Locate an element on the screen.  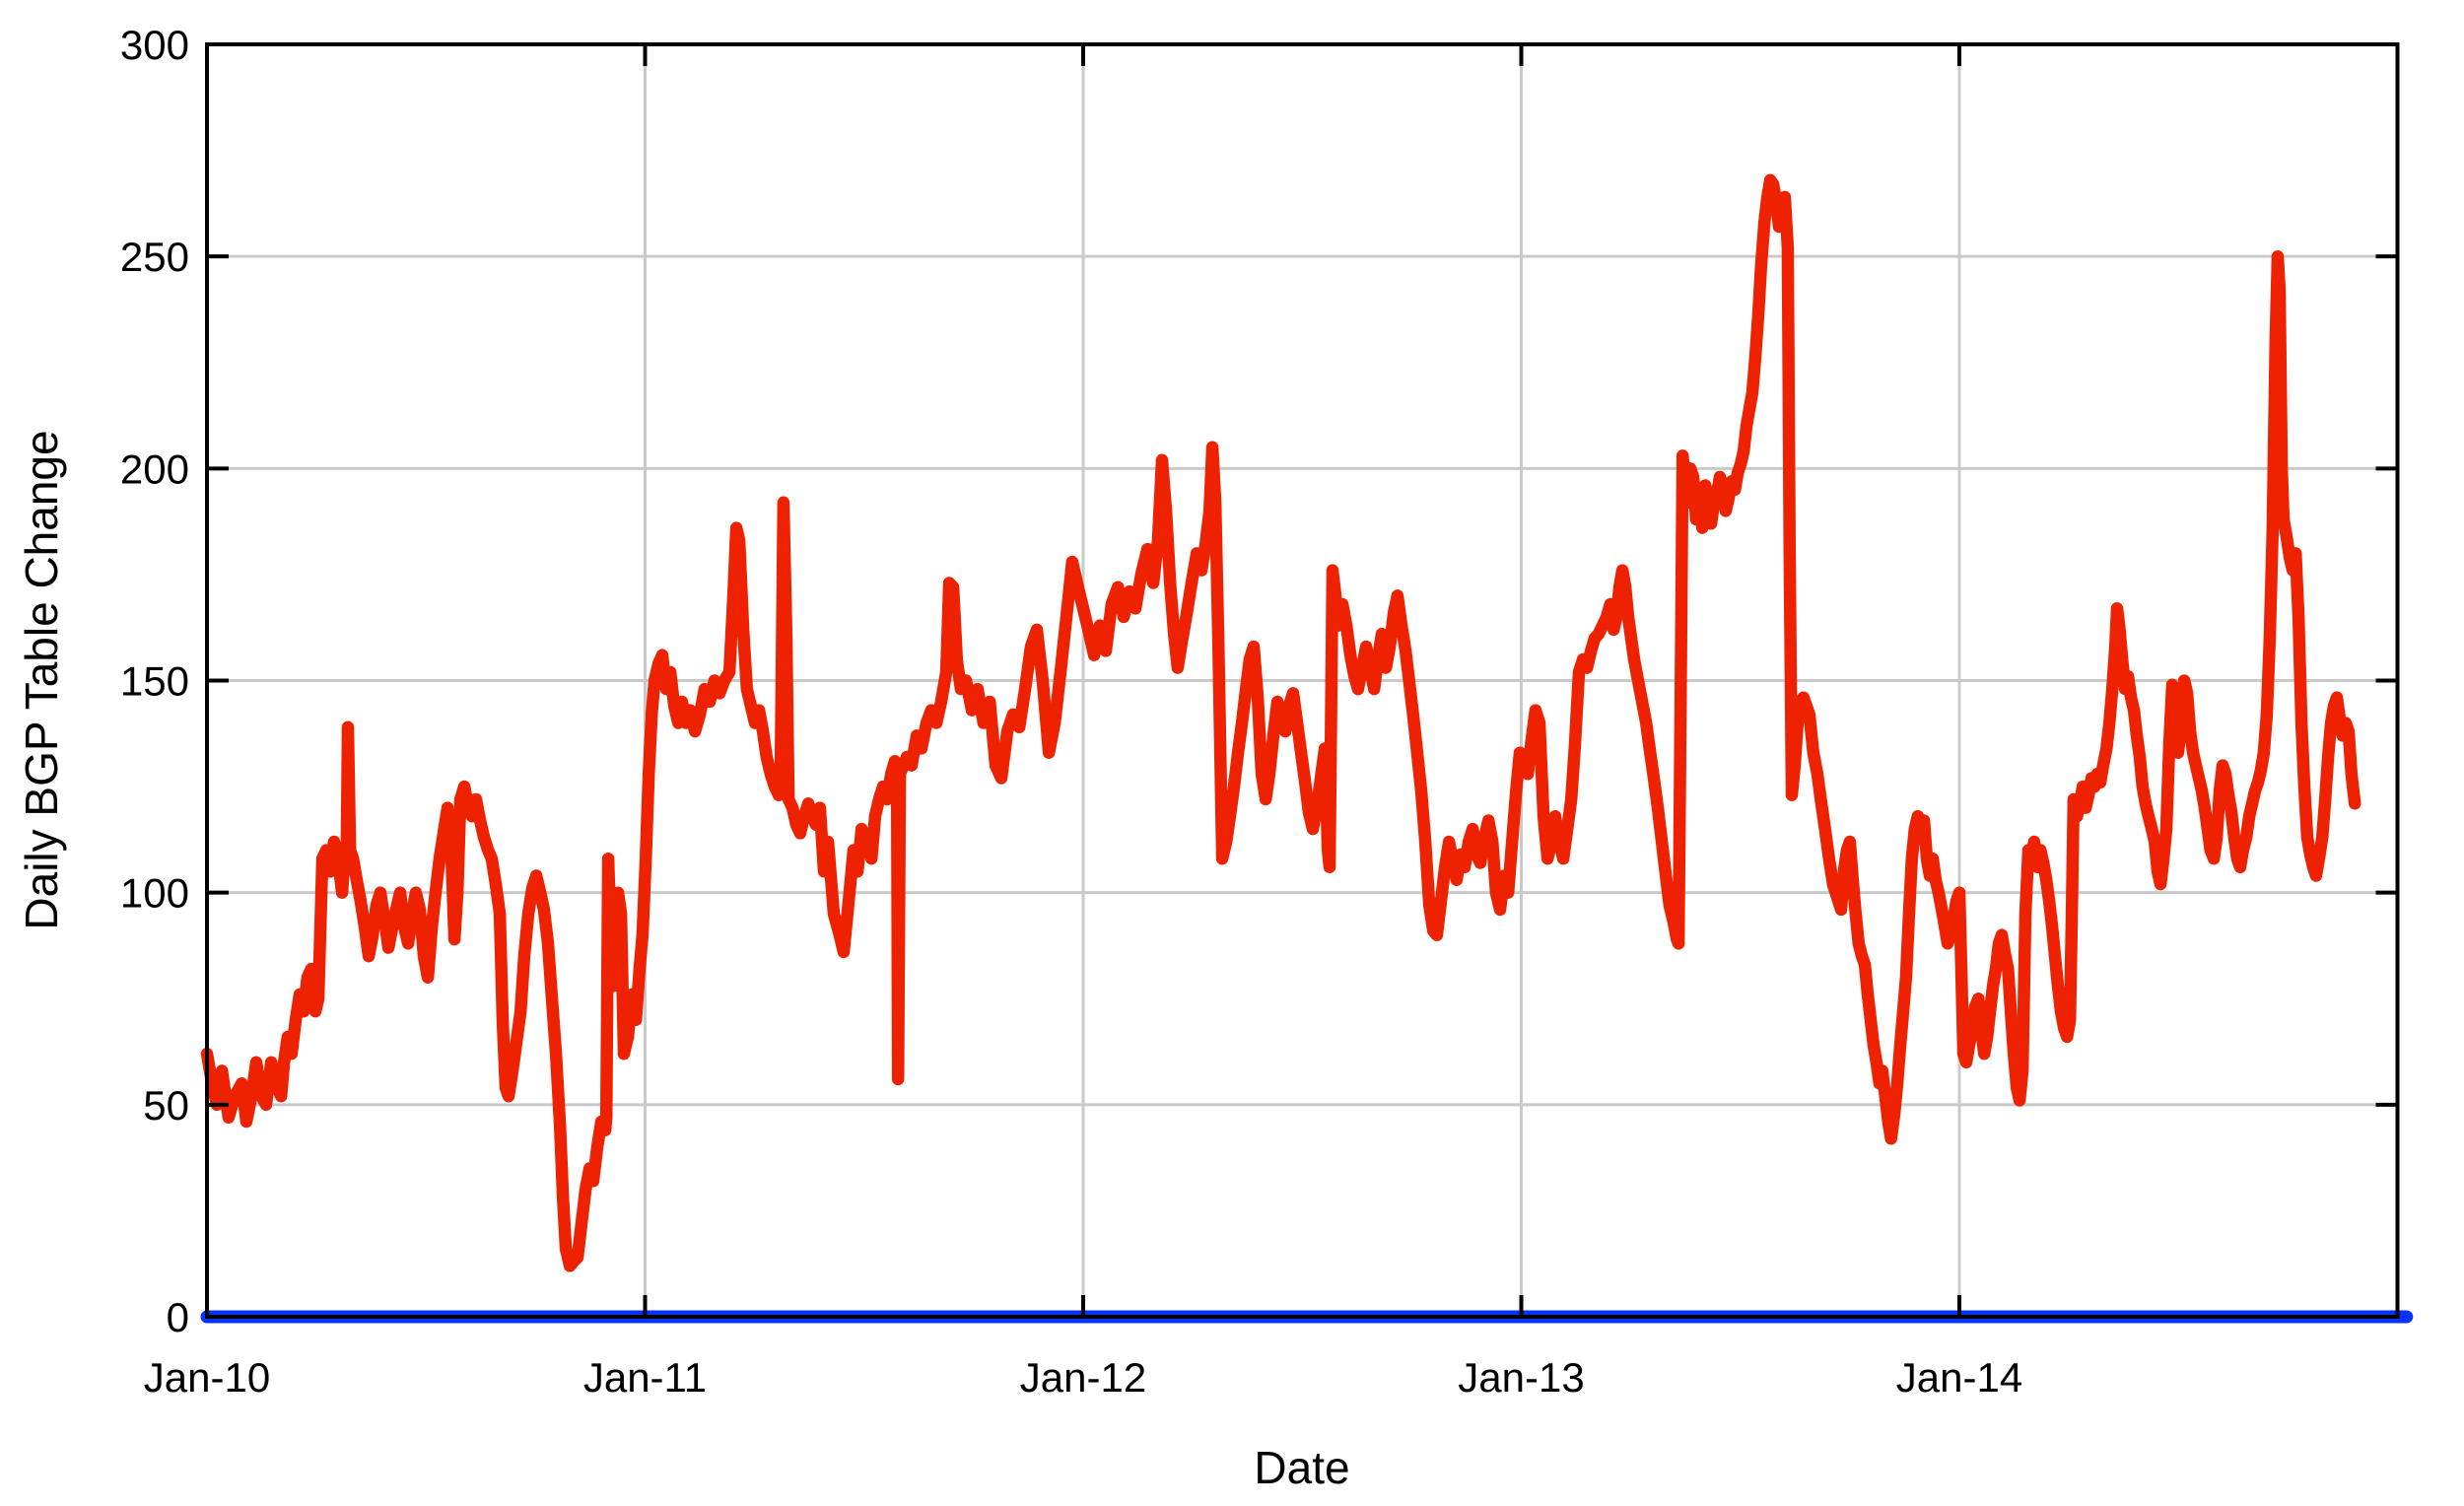
y-tick-label-250: 250 is located at coordinates (154, 257).